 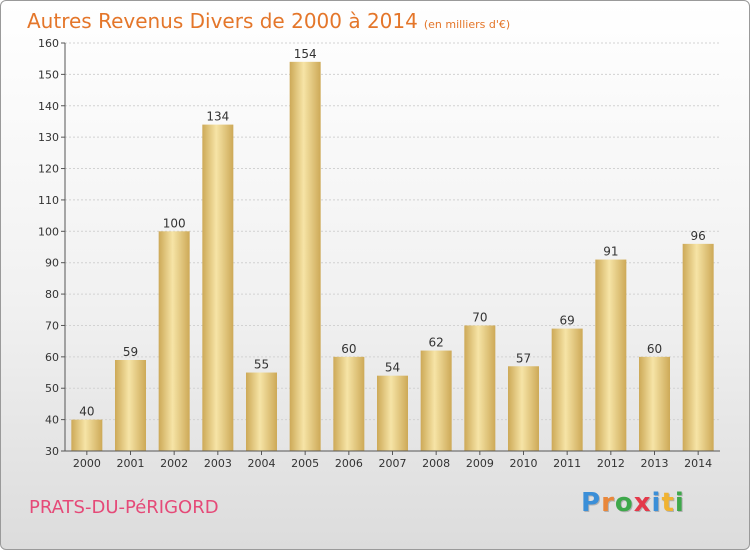 I want to click on y-tick-label: 30, so click(x=52, y=451).